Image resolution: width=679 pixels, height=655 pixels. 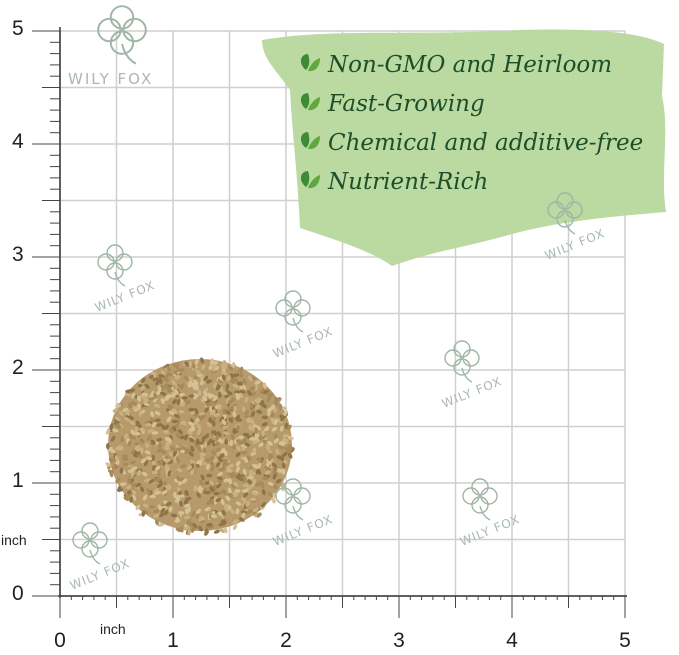 I want to click on ruler-label: 0, so click(x=18, y=593).